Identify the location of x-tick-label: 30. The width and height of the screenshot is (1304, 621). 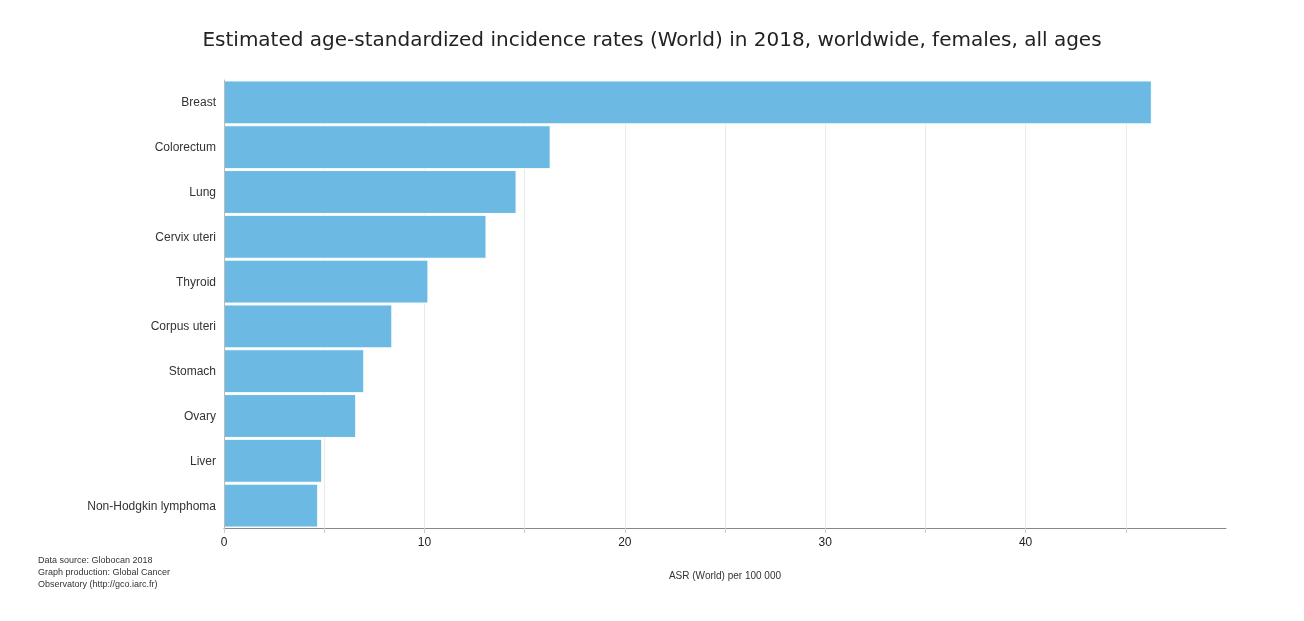
(825, 542).